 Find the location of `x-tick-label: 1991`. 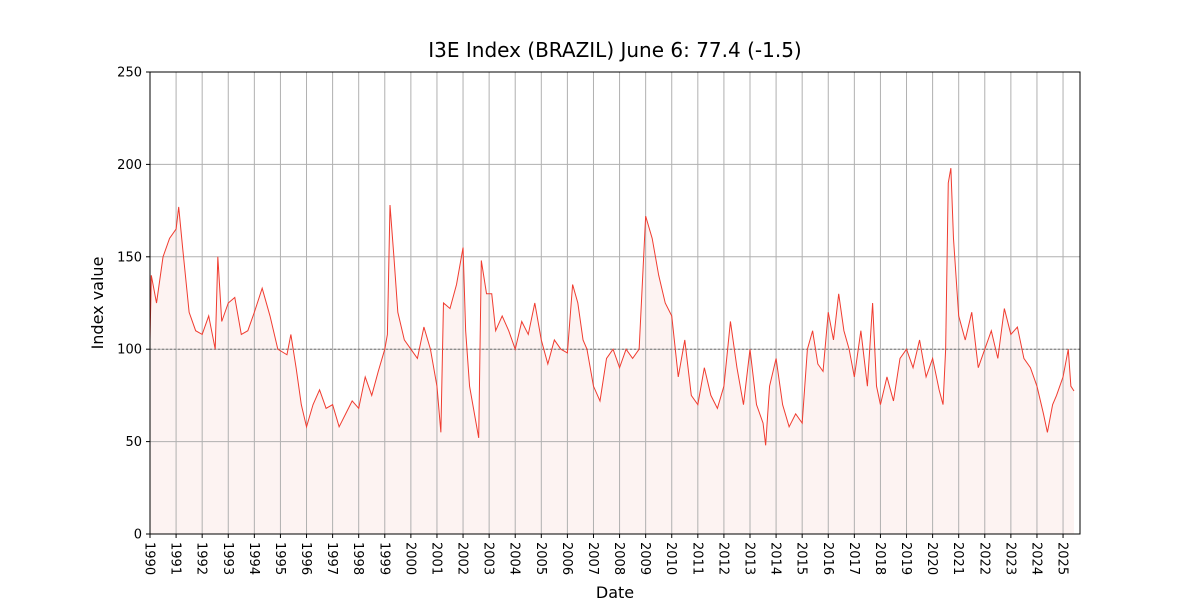

x-tick-label: 1991 is located at coordinates (175, 558).